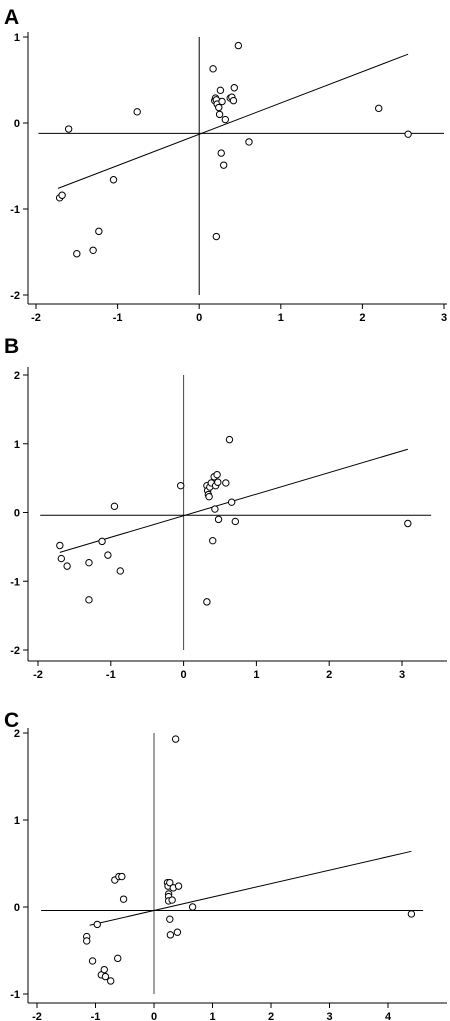 This screenshot has height=1021, width=450. What do you see at coordinates (37, 1016) in the screenshot?
I see `panel-c-x-tick-label: -2` at bounding box center [37, 1016].